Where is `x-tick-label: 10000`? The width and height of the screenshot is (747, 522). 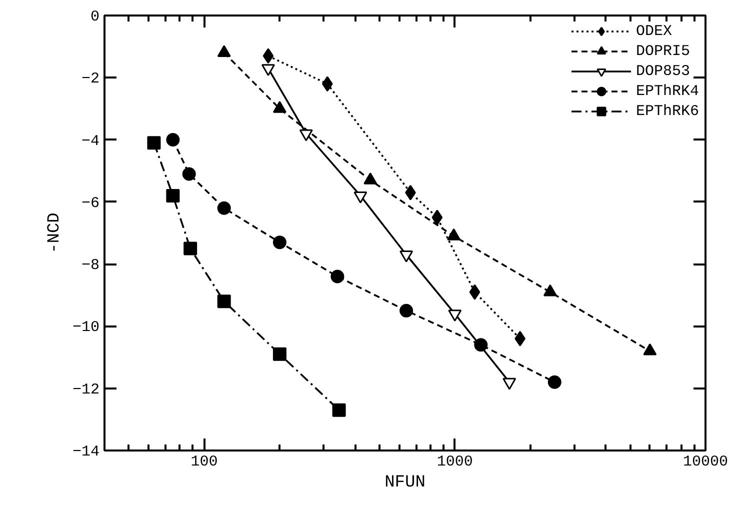 x-tick-label: 10000 is located at coordinates (705, 462).